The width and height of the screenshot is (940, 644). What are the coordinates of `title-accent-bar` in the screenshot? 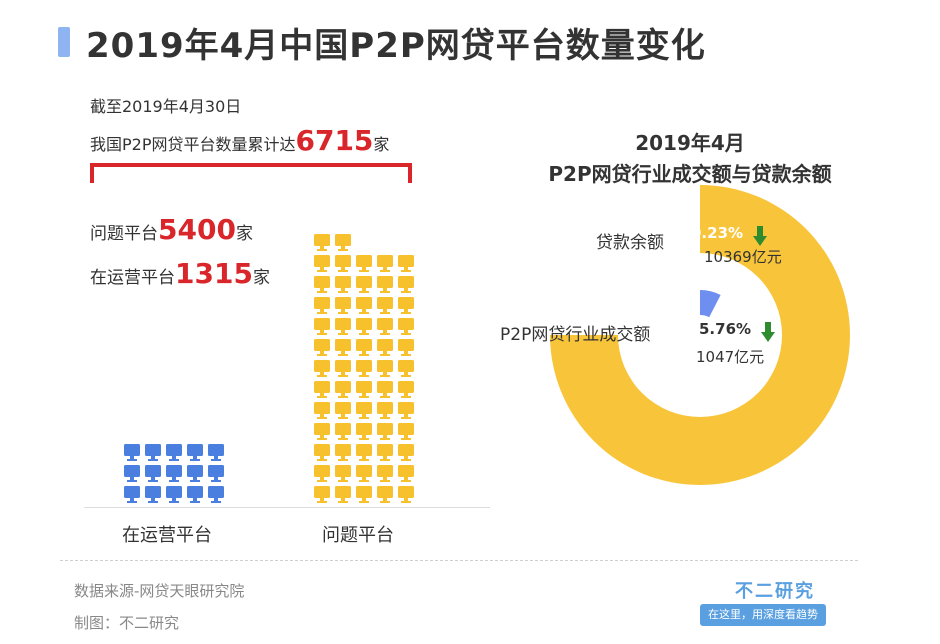 It's located at (64, 42).